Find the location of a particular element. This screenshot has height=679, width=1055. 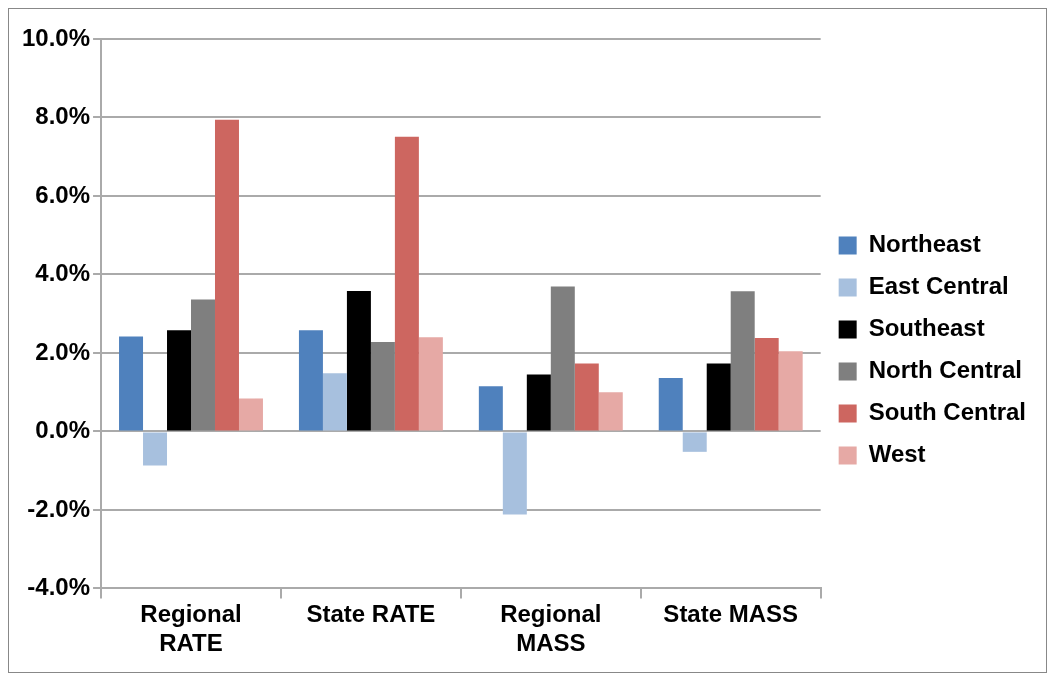

y-tick-label: -4.0% is located at coordinates (59, 587).